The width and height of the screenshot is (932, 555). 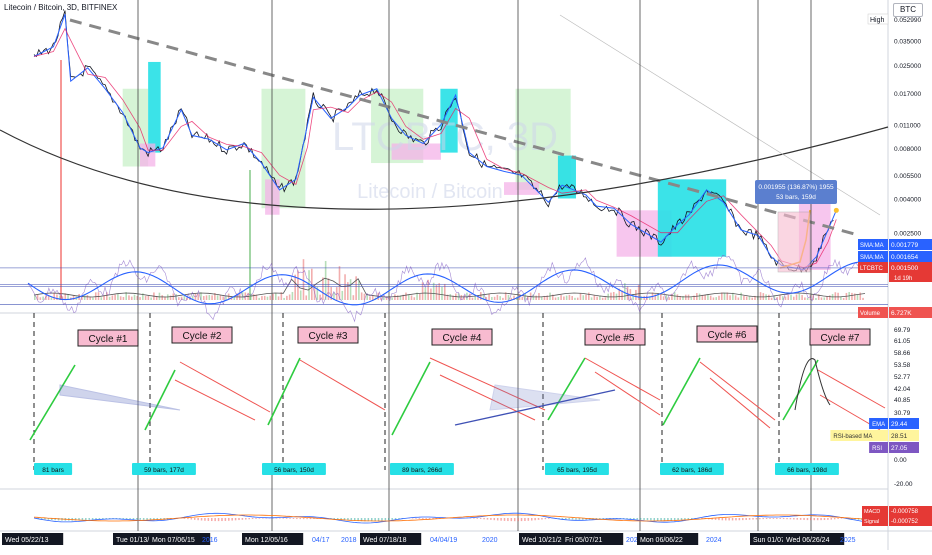 I want to click on currency-button: BTC, so click(x=908, y=10).